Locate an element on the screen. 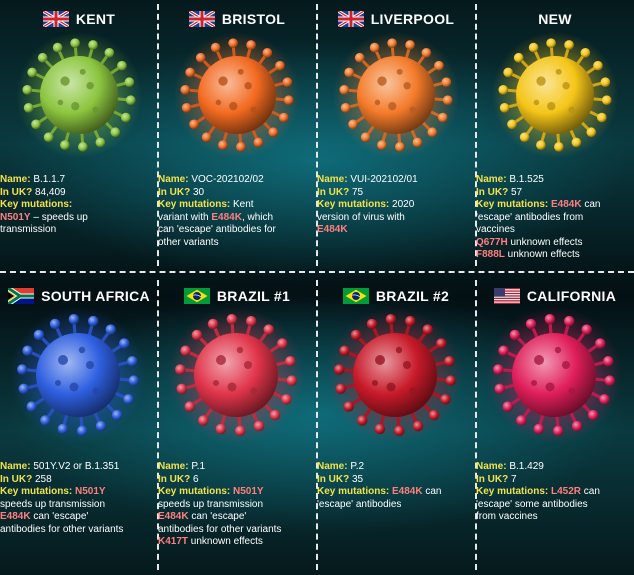 The height and width of the screenshot is (575, 634). mutation-code: L452R is located at coordinates (566, 491).